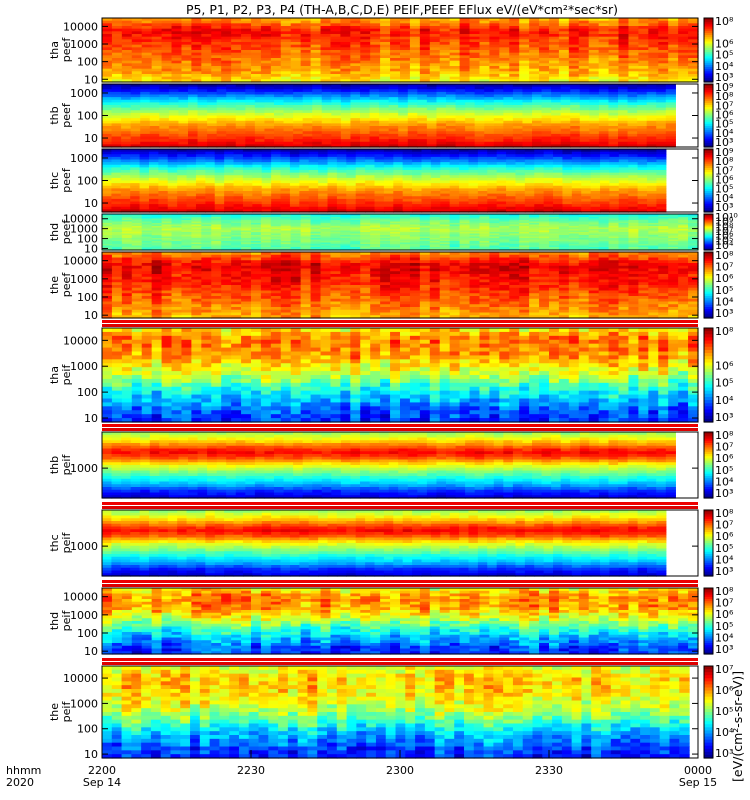 The image size is (750, 800). Describe the element at coordinates (20, 782) in the screenshot. I see `x-axis-label: 2020` at that location.